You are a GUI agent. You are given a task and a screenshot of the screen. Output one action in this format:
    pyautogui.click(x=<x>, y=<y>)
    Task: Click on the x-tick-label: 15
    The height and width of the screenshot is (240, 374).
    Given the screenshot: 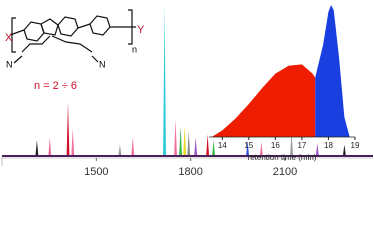 What is the action you would take?
    pyautogui.click(x=248, y=145)
    